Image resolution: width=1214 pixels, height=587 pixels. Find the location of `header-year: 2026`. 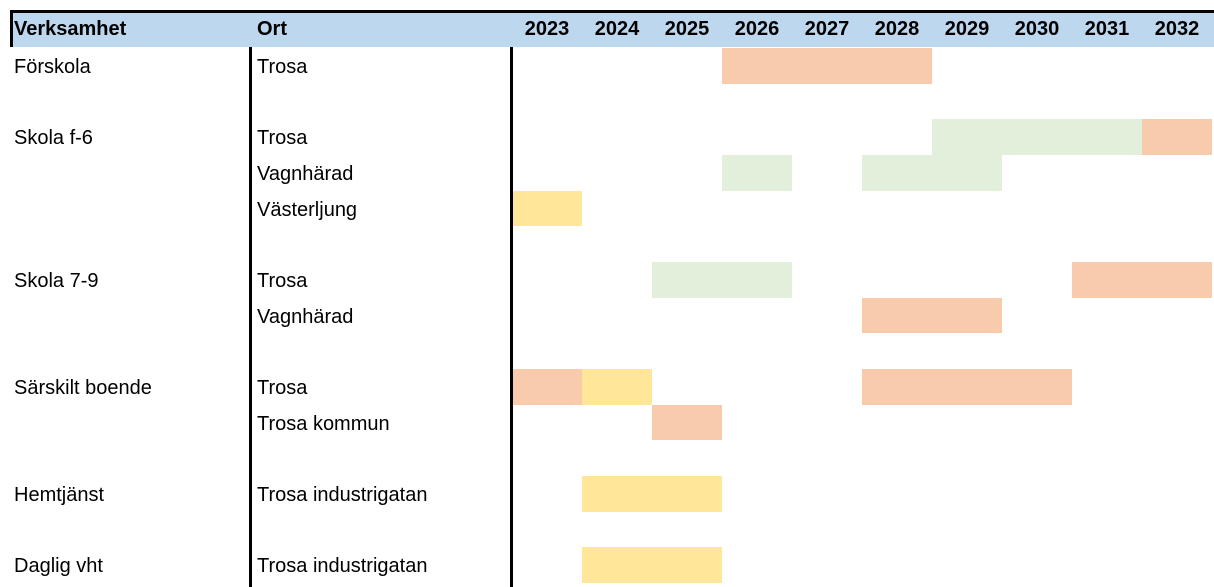

header-year: 2026 is located at coordinates (757, 29).